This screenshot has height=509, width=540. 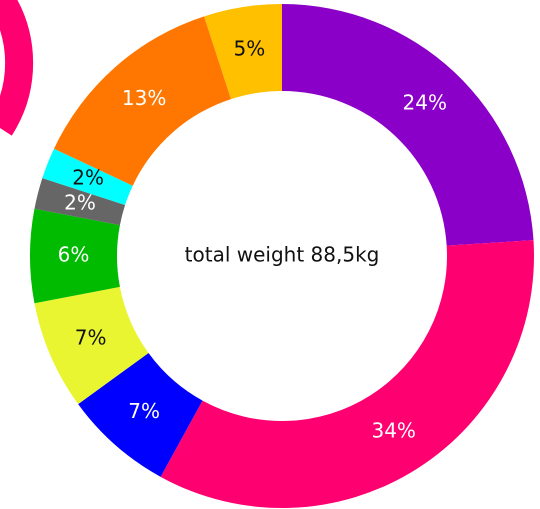 What do you see at coordinates (144, 98) in the screenshot?
I see `segment-label: 13%` at bounding box center [144, 98].